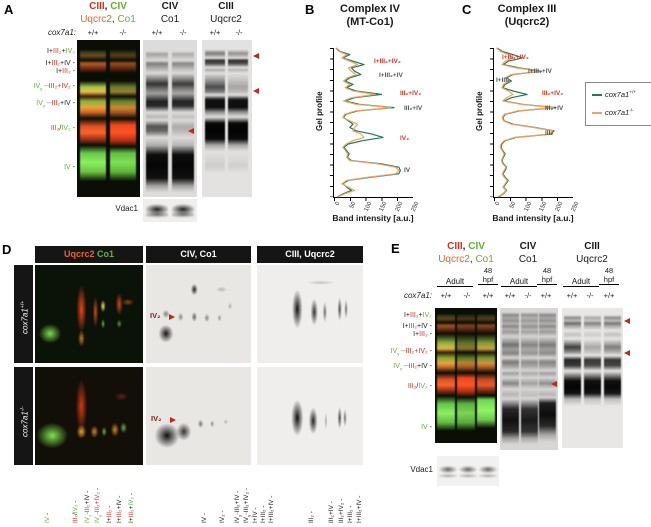 The image size is (651, 527). I want to click on legend-label: cox7a1+/+, so click(621, 94).